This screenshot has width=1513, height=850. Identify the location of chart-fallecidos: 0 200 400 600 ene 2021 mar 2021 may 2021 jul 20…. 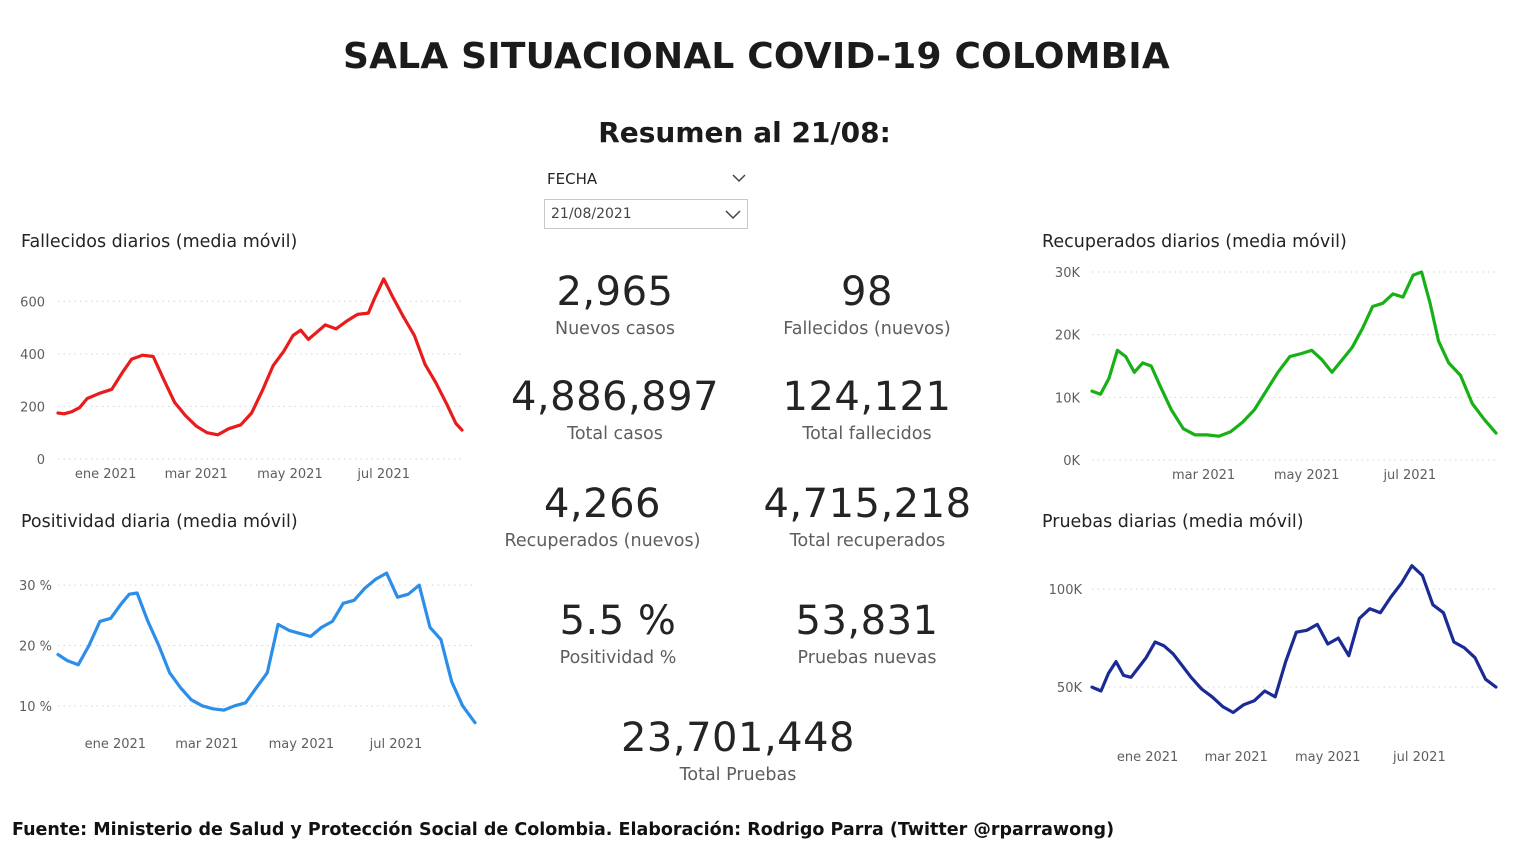
(240, 372).